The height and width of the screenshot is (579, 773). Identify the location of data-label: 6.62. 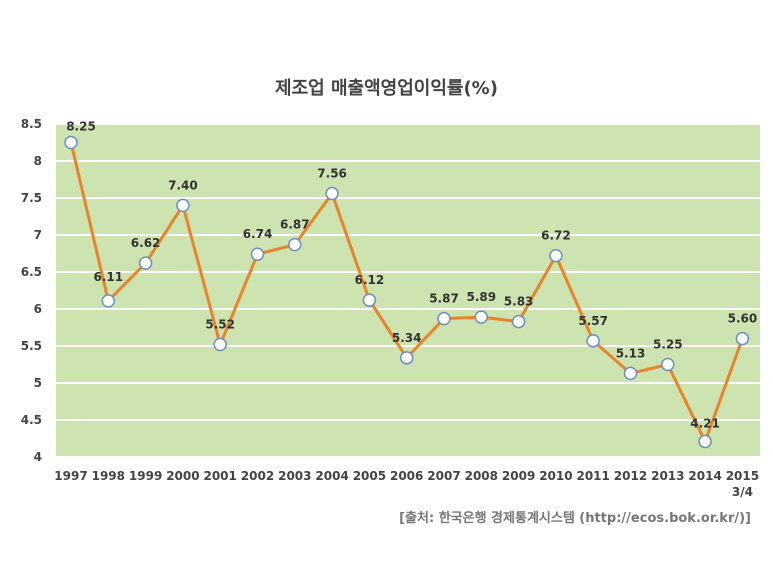
(146, 243).